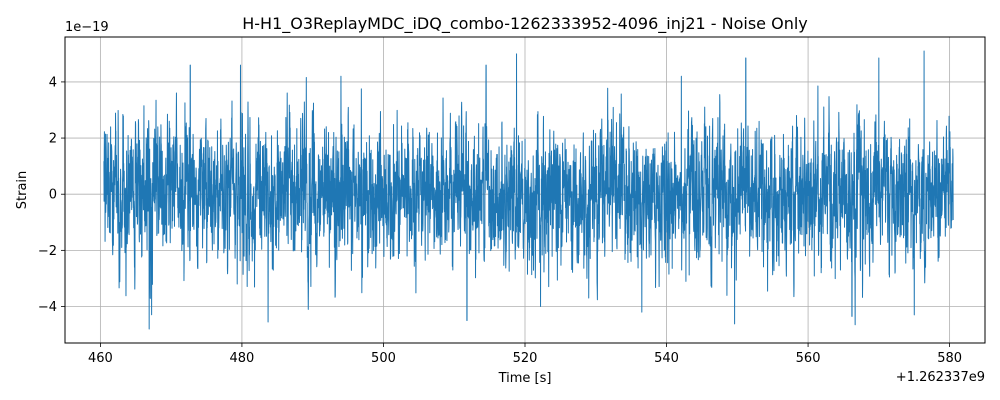 This screenshot has width=1000, height=400. Describe the element at coordinates (100, 358) in the screenshot. I see `x-tick-label: 460` at that location.